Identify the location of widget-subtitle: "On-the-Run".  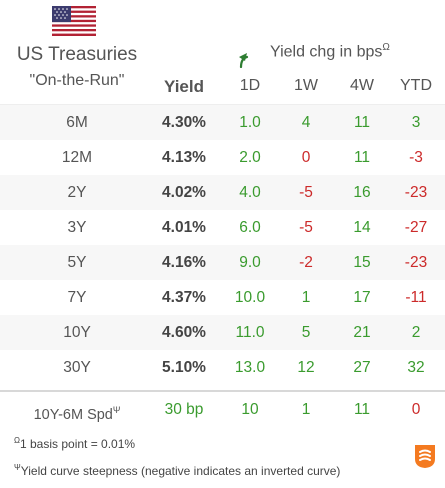
(77, 80).